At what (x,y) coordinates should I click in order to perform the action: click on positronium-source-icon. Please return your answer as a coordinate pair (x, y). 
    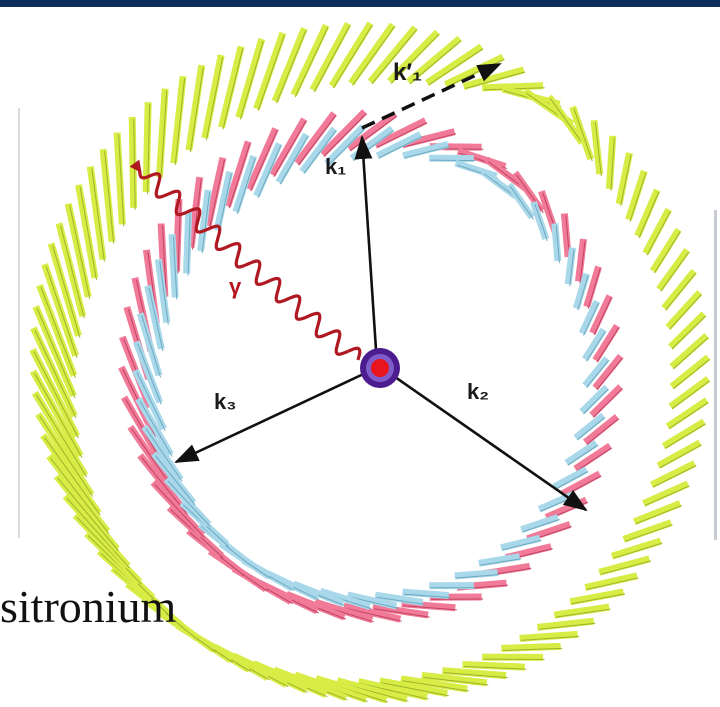
    Looking at the image, I should click on (380, 368).